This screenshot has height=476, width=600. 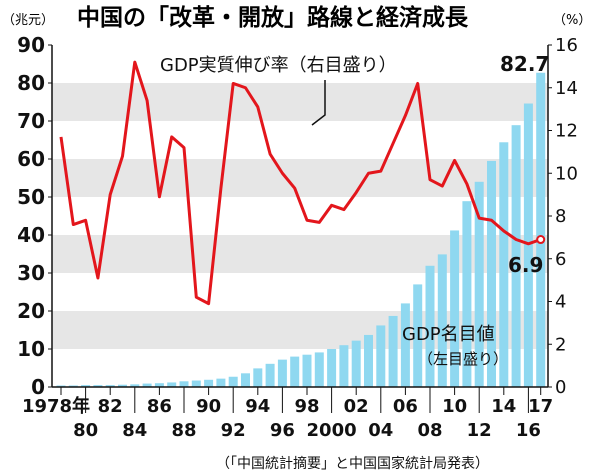 What do you see at coordinates (540, 406) in the screenshot?
I see `x-tick-label: 17` at bounding box center [540, 406].